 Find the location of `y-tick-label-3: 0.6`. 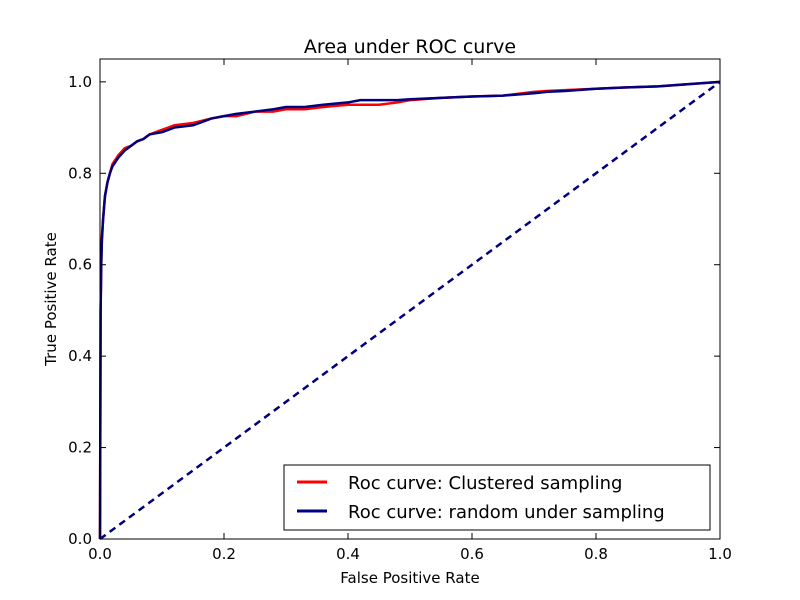

y-tick-label-3: 0.6 is located at coordinates (80, 265).